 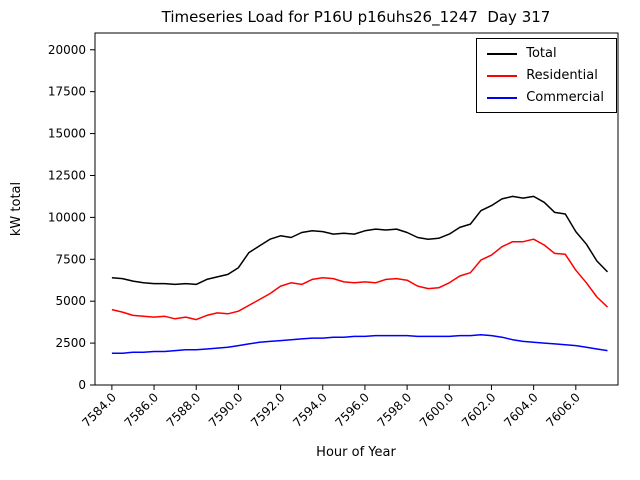 What do you see at coordinates (82, 385) in the screenshot?
I see `y-tick-label: 0` at bounding box center [82, 385].